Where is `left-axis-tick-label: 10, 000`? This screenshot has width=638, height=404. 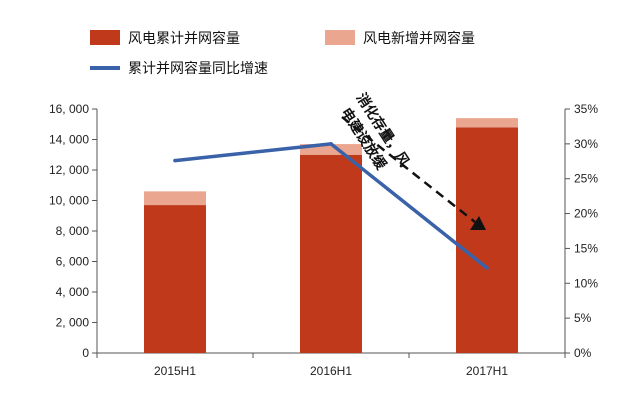 left-axis-tick-label: 10, 000 is located at coordinates (69, 201).